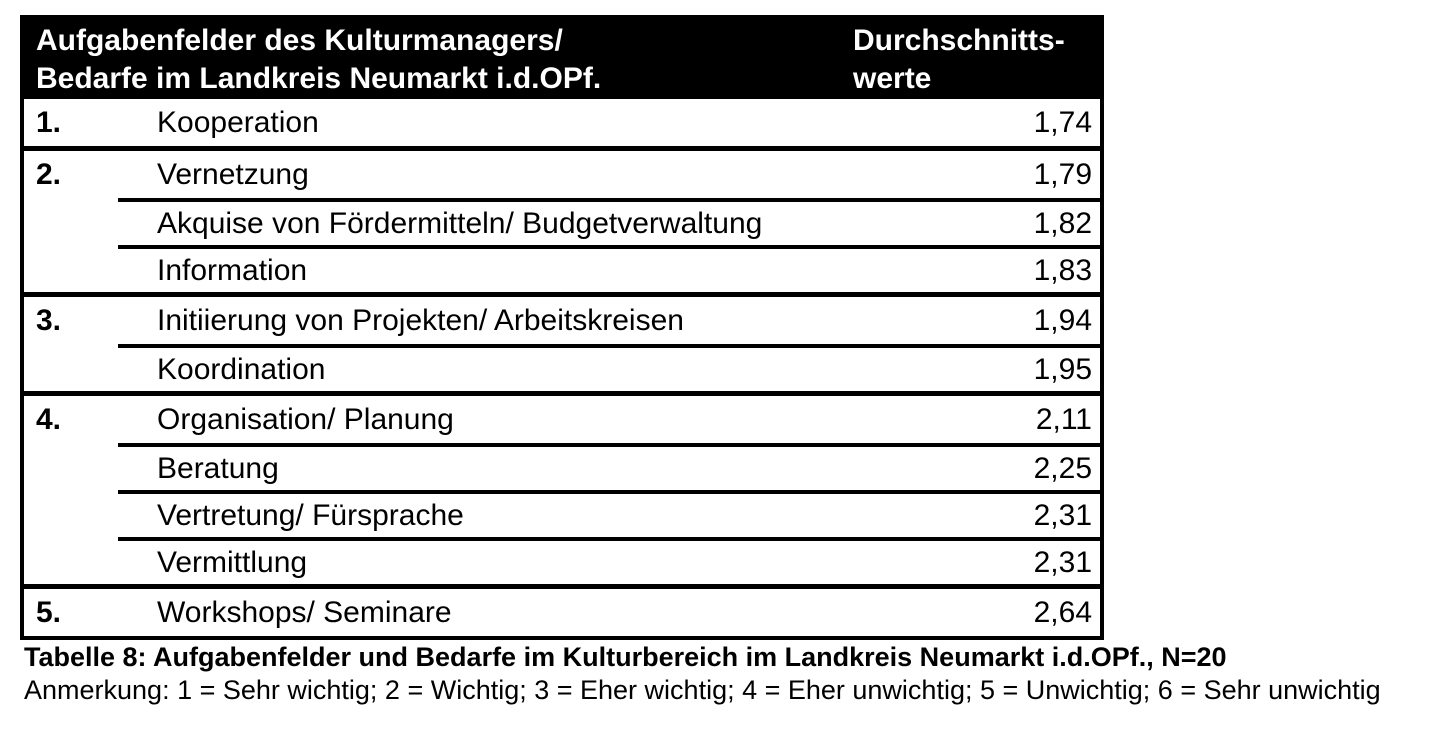  I want to click on table-row: 4. Organisation/ Planung 2,11, so click(562, 419).